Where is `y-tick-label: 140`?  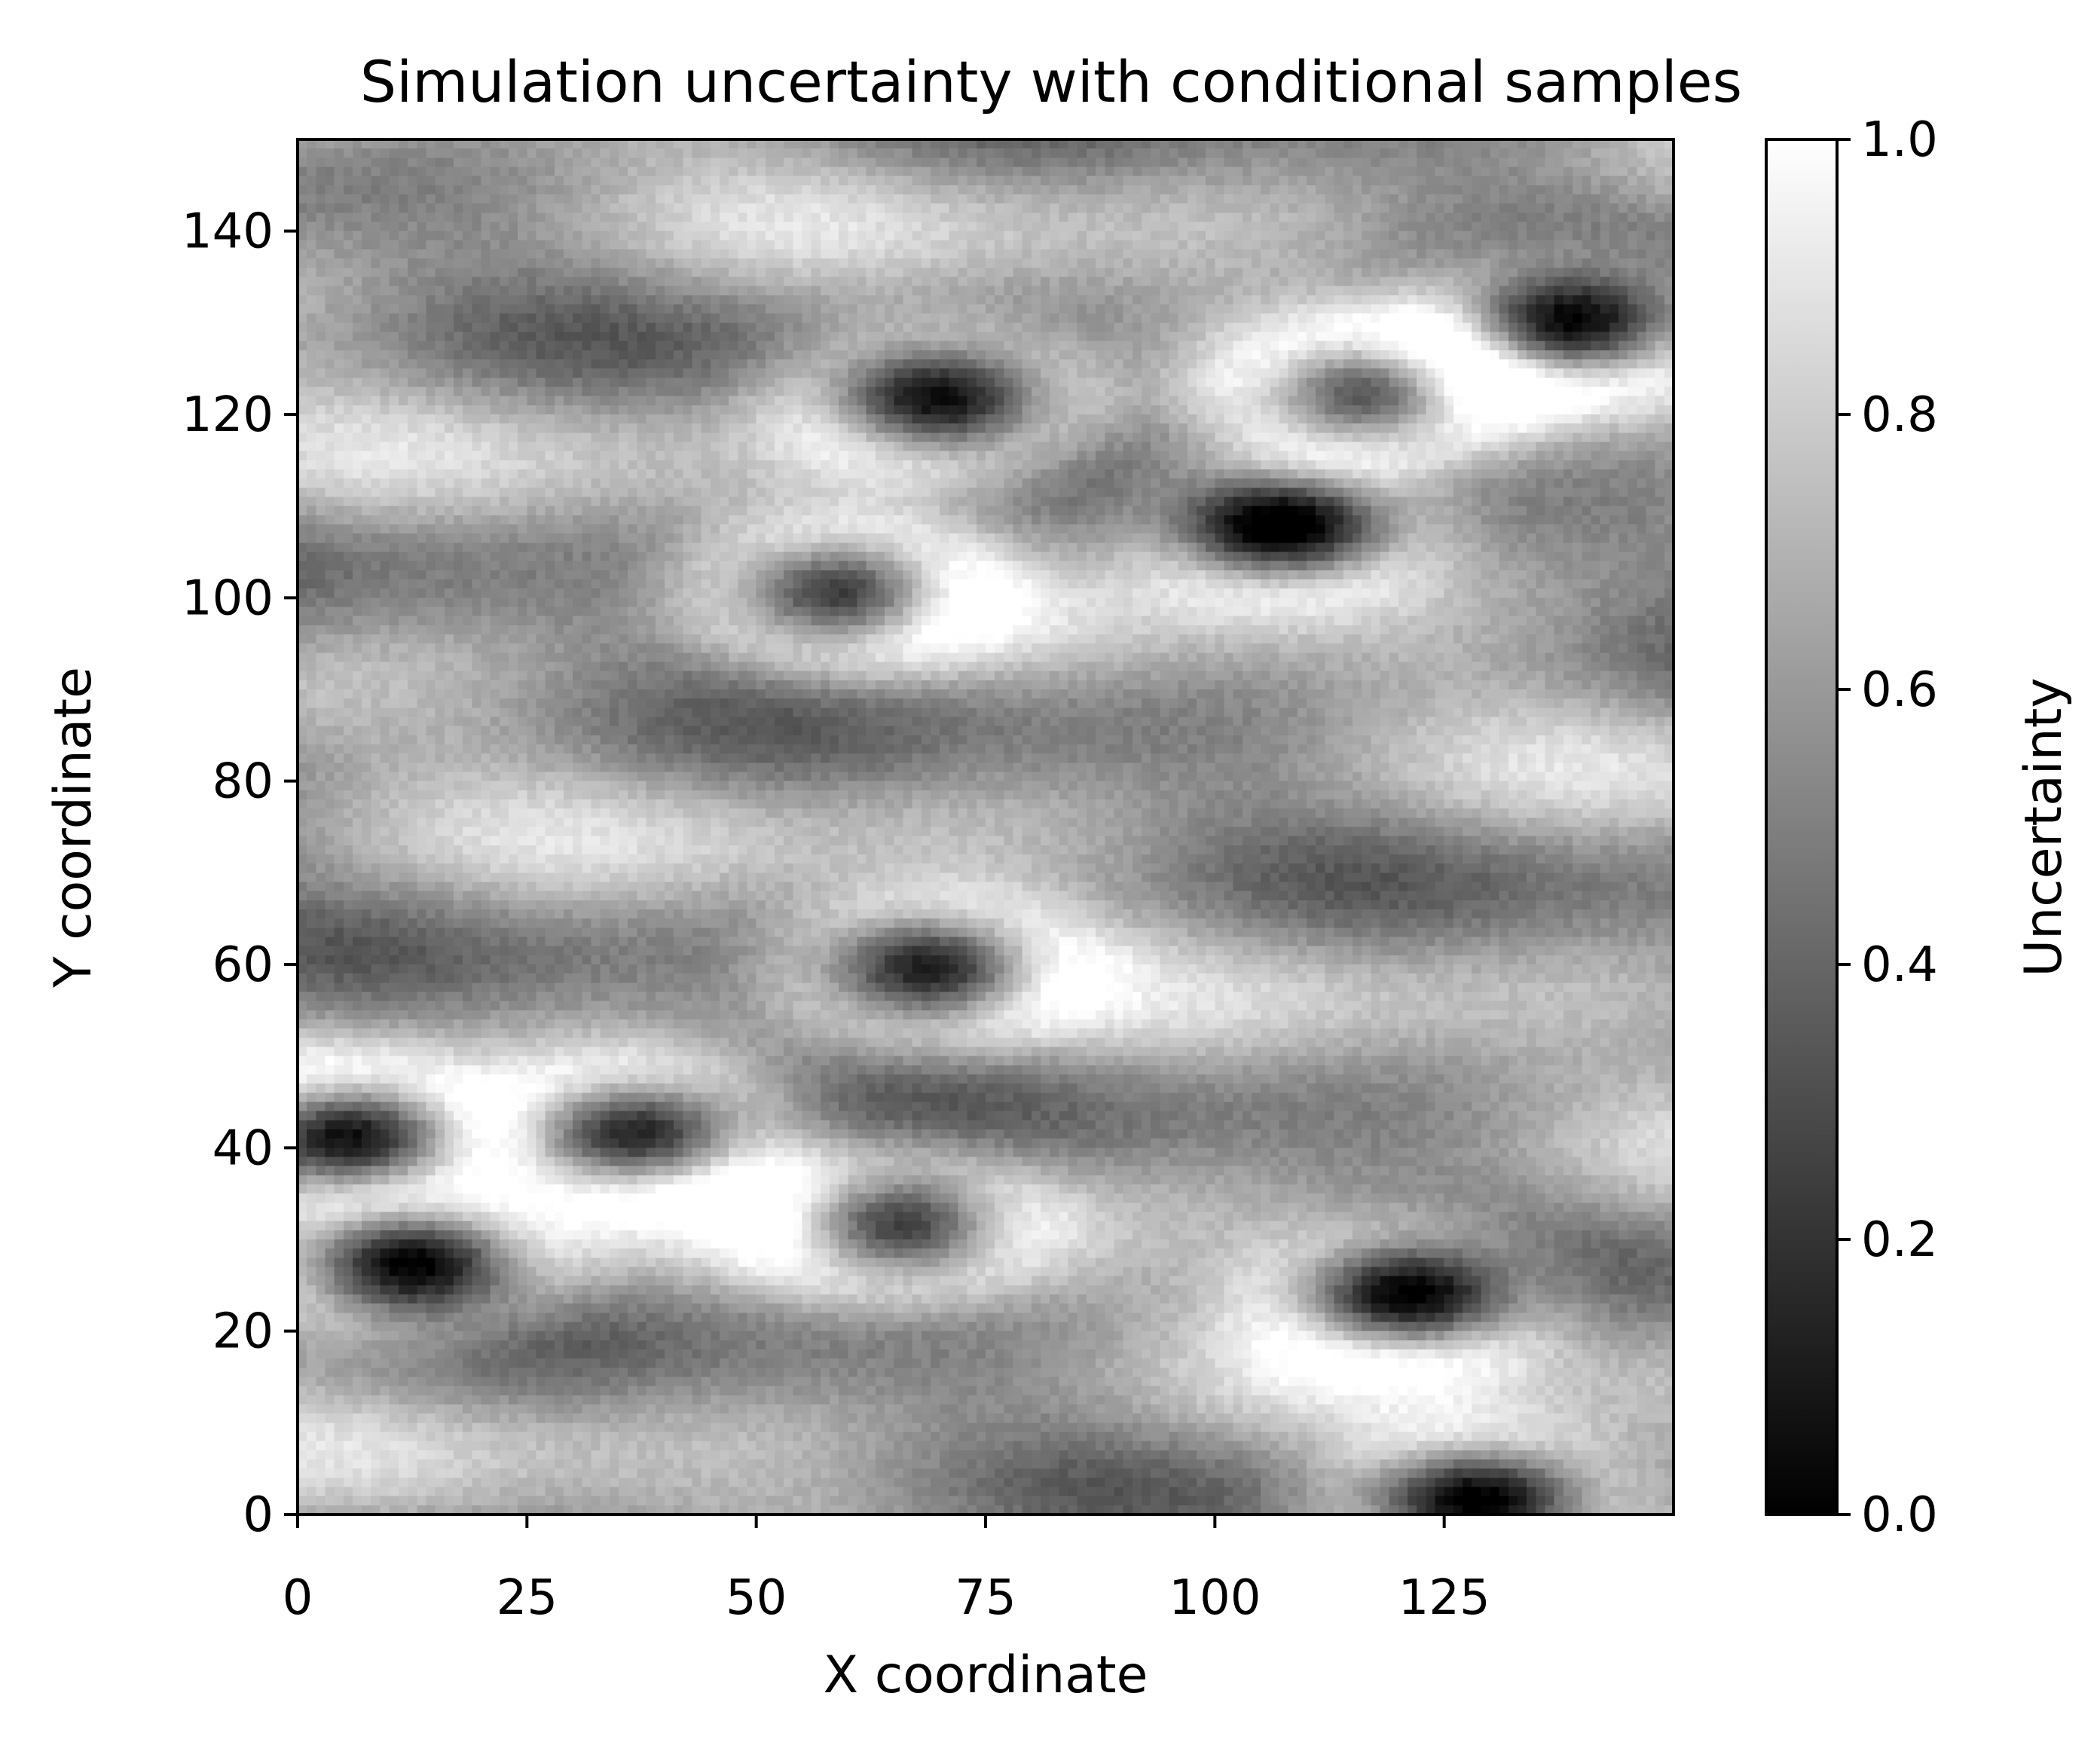
y-tick-label: 140 is located at coordinates (228, 232).